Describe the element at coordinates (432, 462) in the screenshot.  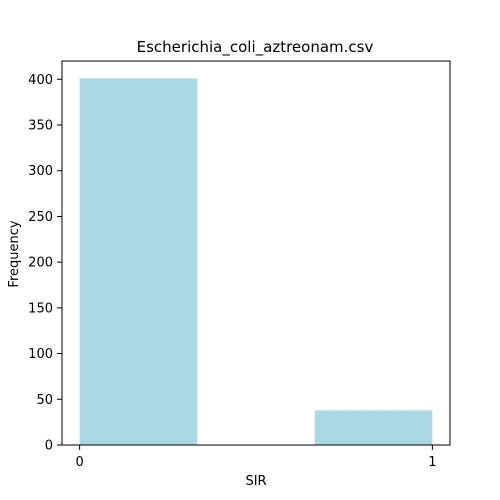
I see `x-tick-label: 1` at that location.